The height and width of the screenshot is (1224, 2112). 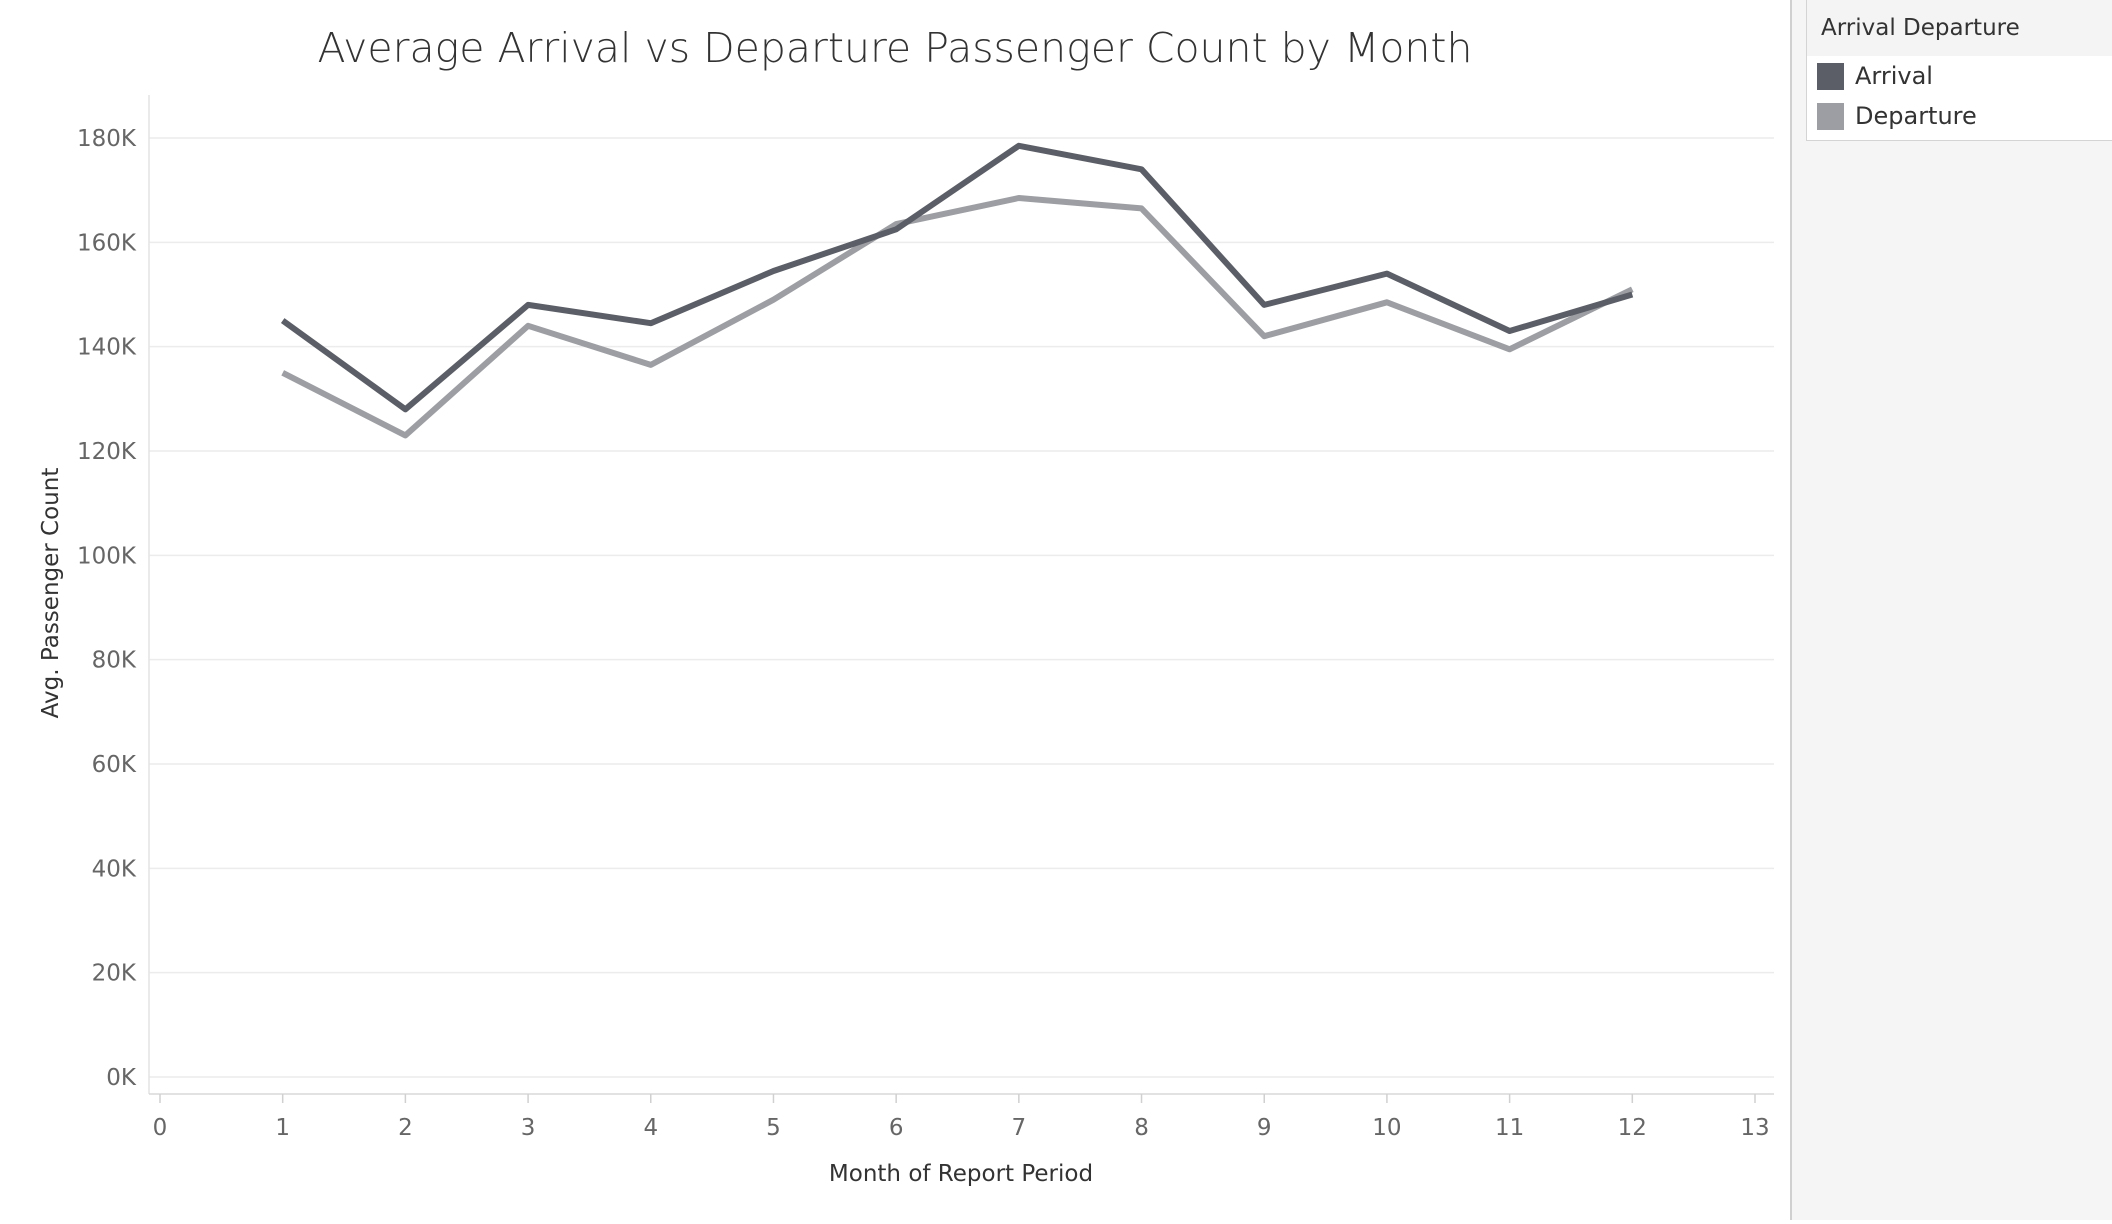 What do you see at coordinates (896, 1128) in the screenshot?
I see `x-tick-label: 6` at bounding box center [896, 1128].